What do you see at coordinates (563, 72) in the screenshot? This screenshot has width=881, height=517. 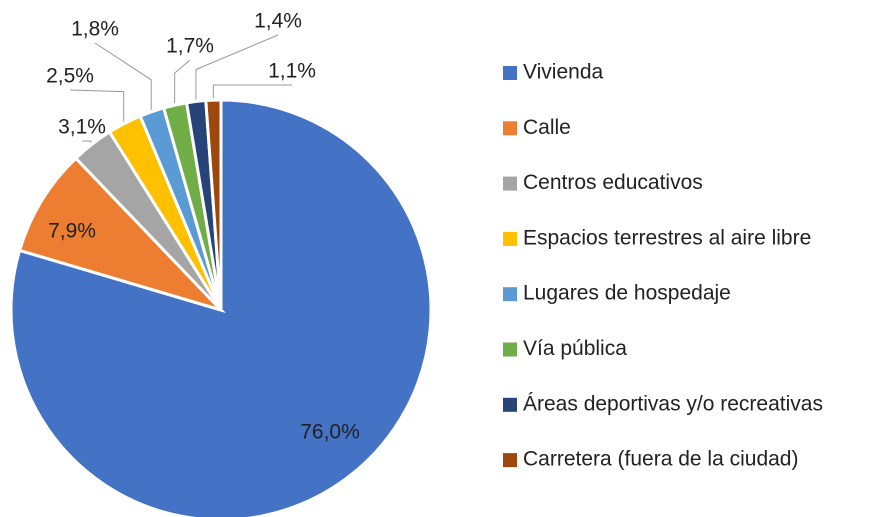 I see `legend-label: Vivienda` at bounding box center [563, 72].